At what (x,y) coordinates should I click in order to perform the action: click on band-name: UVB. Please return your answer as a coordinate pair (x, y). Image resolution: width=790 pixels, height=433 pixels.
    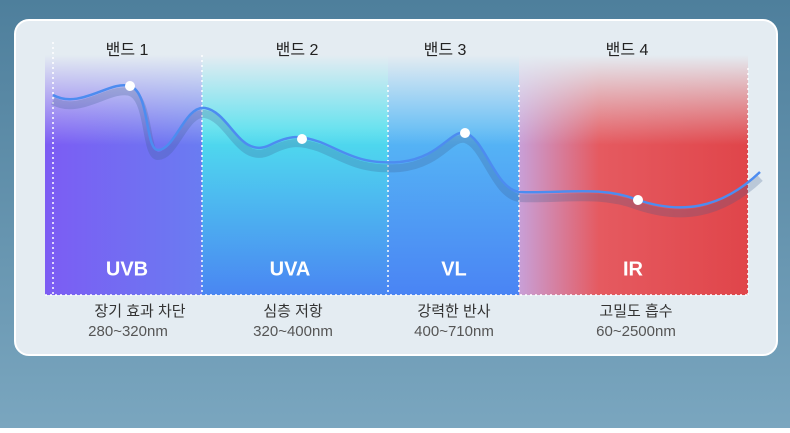
    Looking at the image, I should click on (127, 269).